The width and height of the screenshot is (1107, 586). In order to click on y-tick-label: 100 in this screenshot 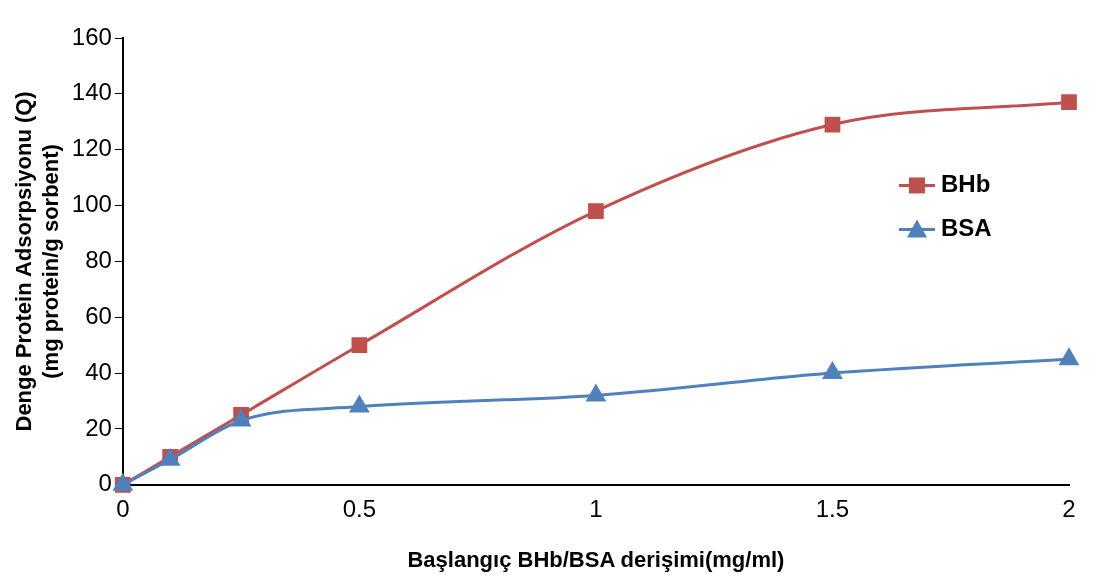, I will do `click(91, 204)`.